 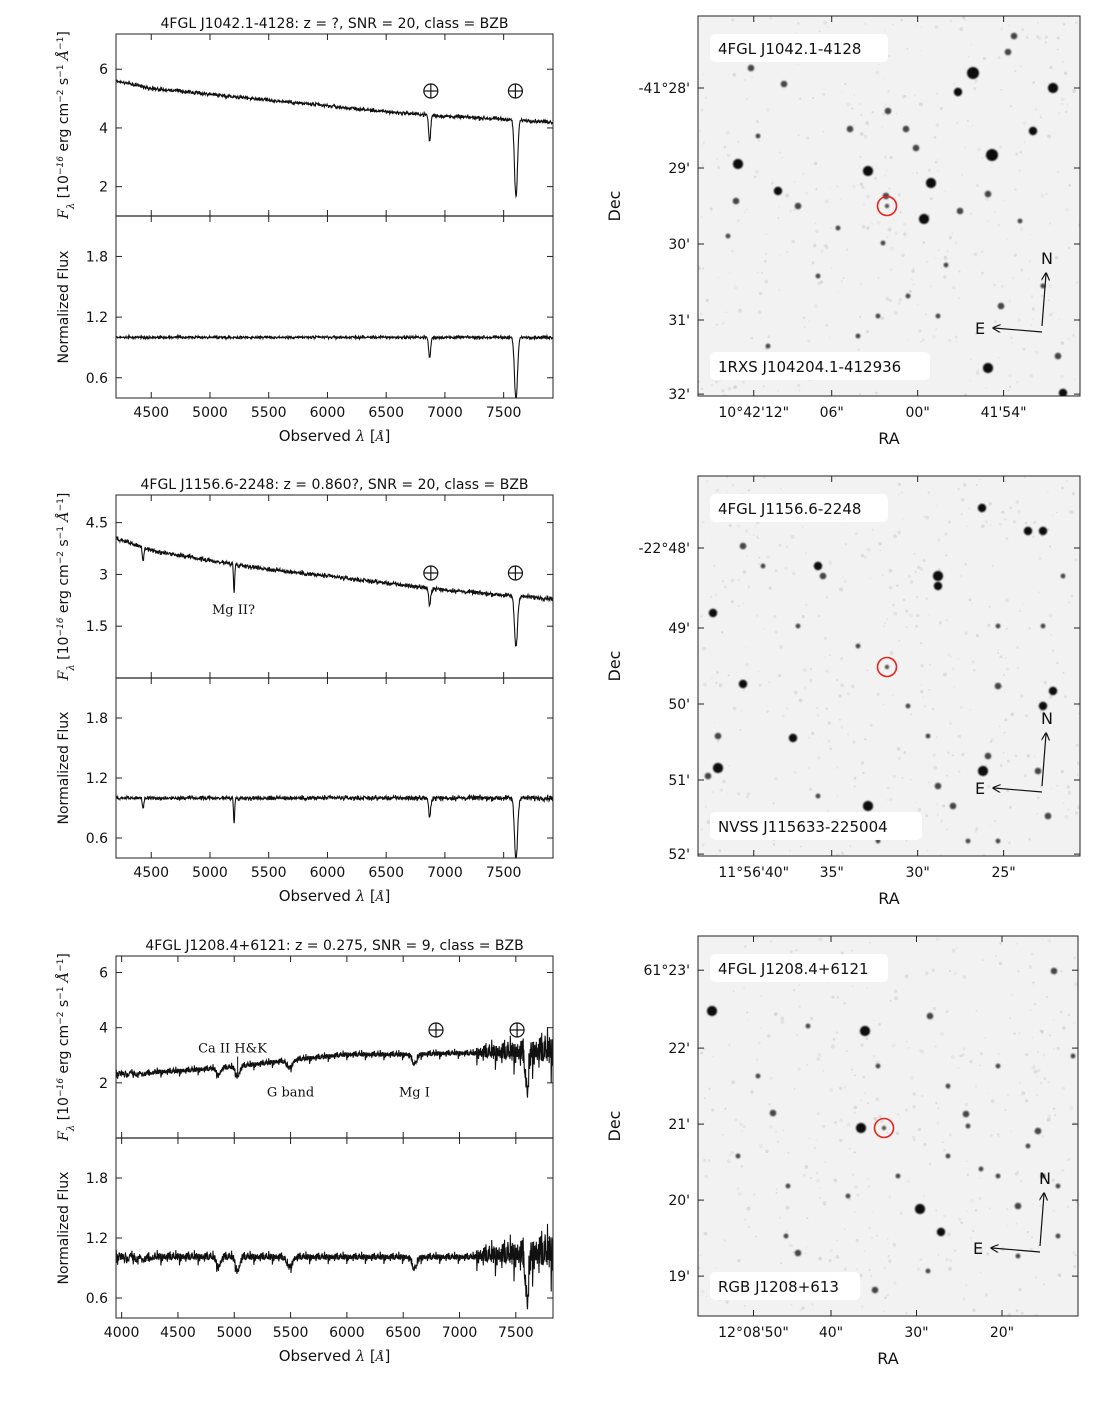 What do you see at coordinates (679, 1049) in the screenshot?
I see `dec-tick-label: 22'` at bounding box center [679, 1049].